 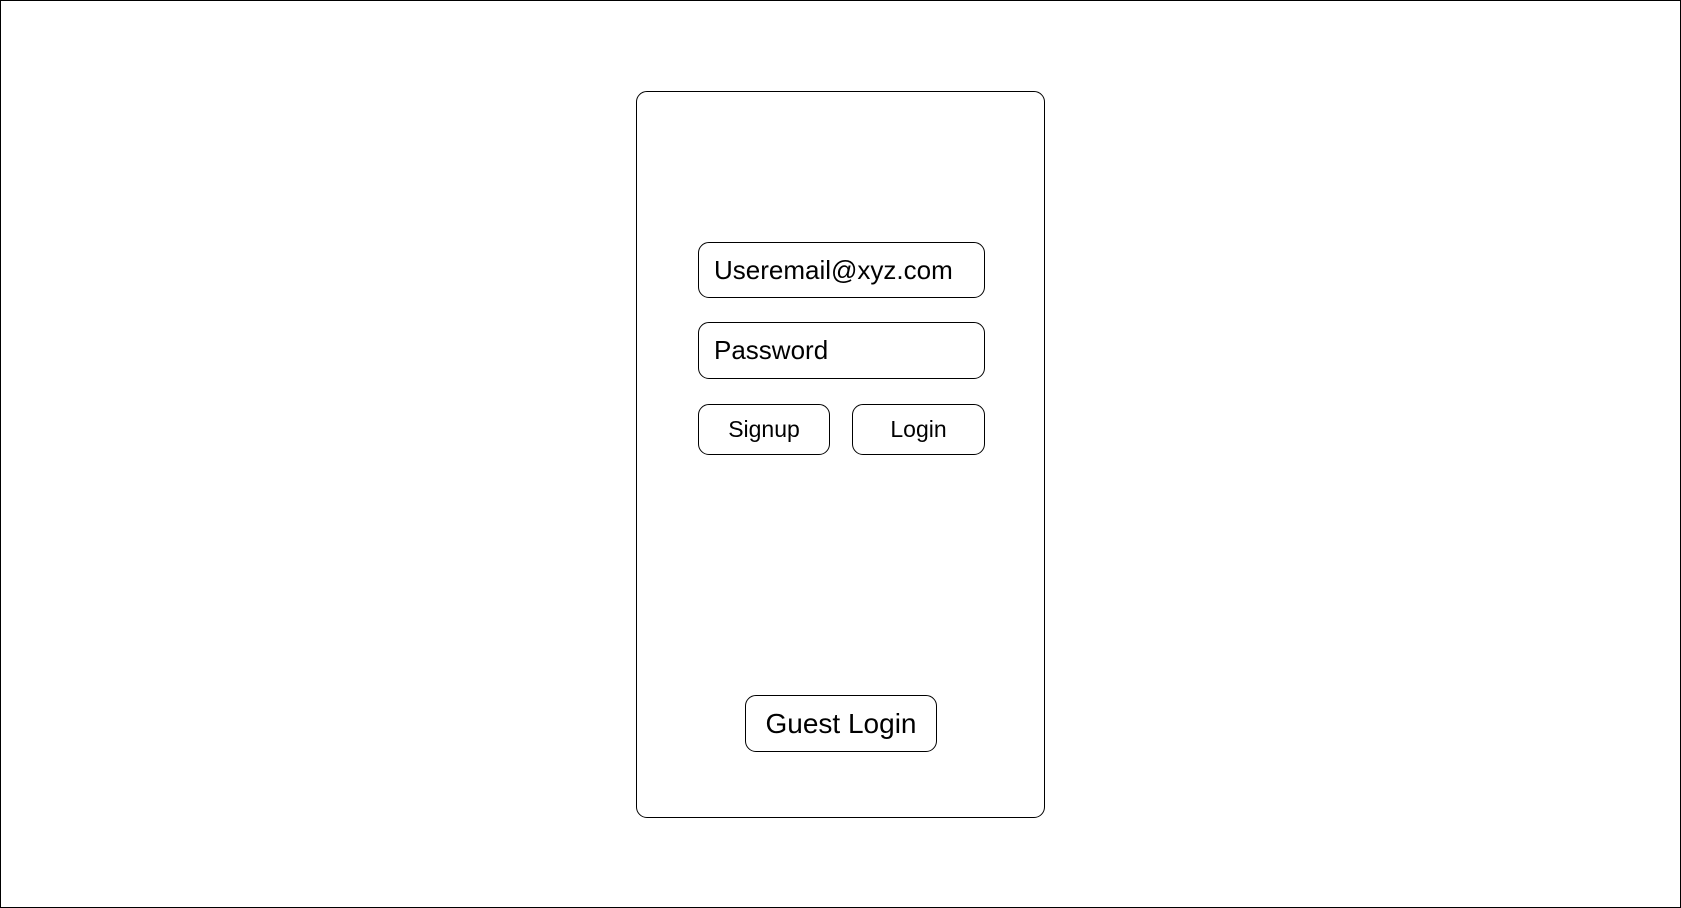 I want to click on email-field: Useremail@xyz.com, so click(x=841, y=270).